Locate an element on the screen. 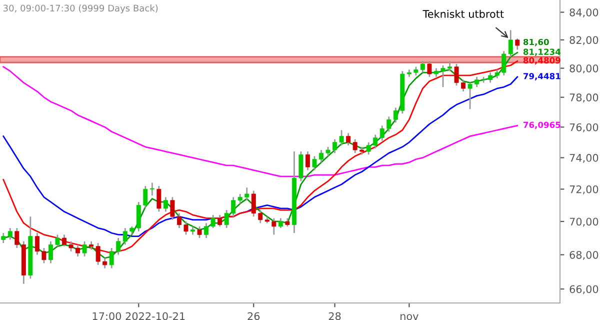 The width and height of the screenshot is (600, 320). y-tick-label: 80,00 is located at coordinates (584, 69).